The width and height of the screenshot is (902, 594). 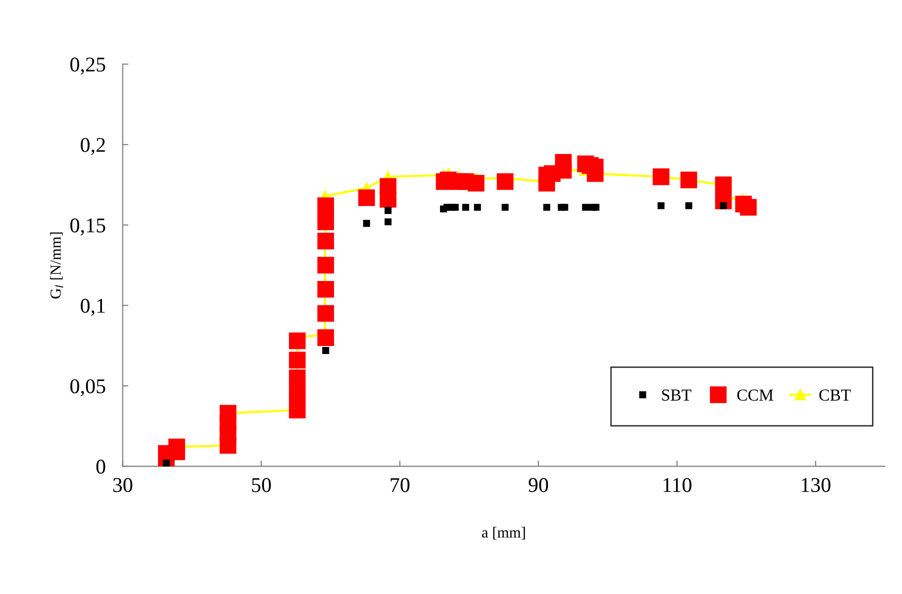 What do you see at coordinates (92, 307) in the screenshot?
I see `y-tick-label: 0,1` at bounding box center [92, 307].